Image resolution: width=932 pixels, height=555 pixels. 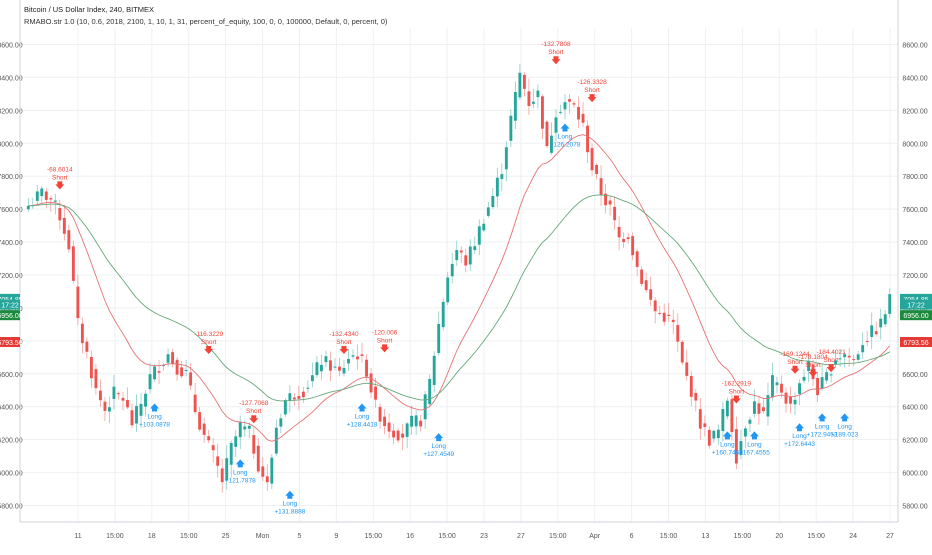 I want to click on y-tick-label-left: 7800.00, so click(x=11, y=177).